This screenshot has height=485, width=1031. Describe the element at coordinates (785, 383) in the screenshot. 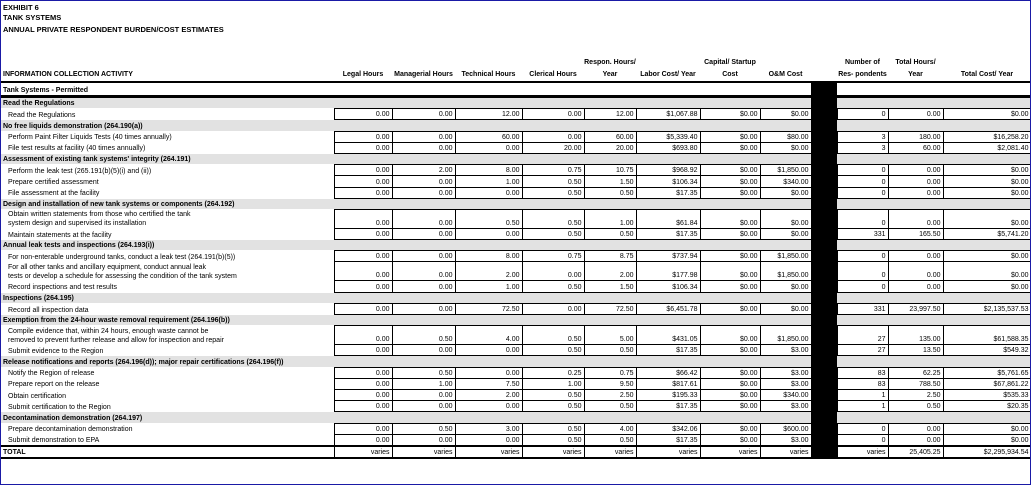

I see `value-cell: $3.00` at that location.